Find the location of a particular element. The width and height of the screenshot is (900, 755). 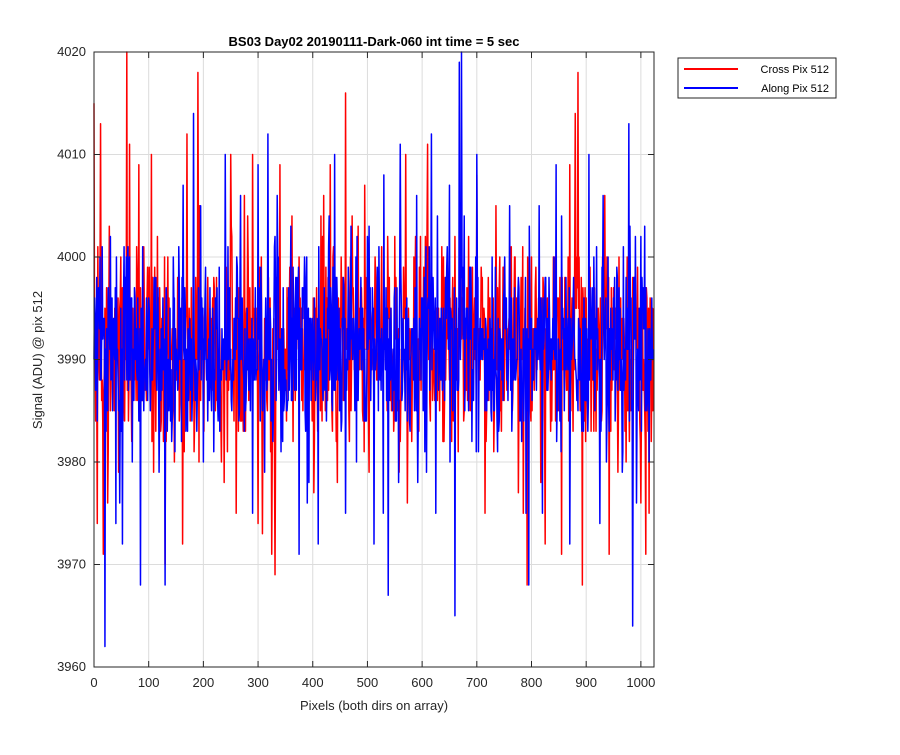

y-tick-label: 4010 is located at coordinates (71, 154).